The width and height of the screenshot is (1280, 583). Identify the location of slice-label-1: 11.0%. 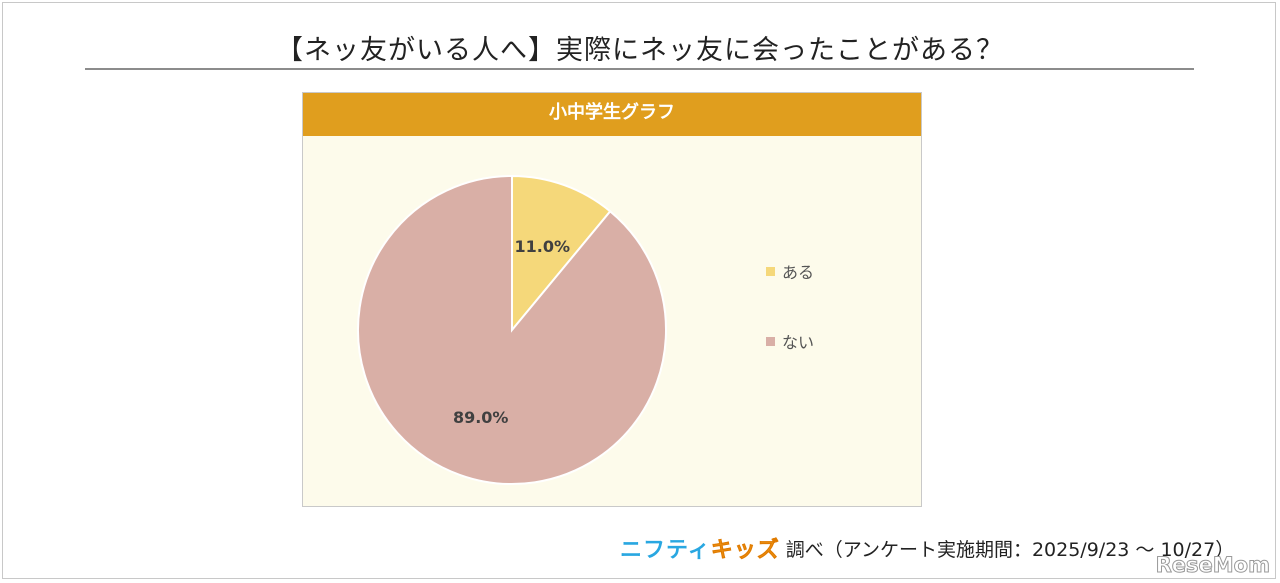
(542, 246).